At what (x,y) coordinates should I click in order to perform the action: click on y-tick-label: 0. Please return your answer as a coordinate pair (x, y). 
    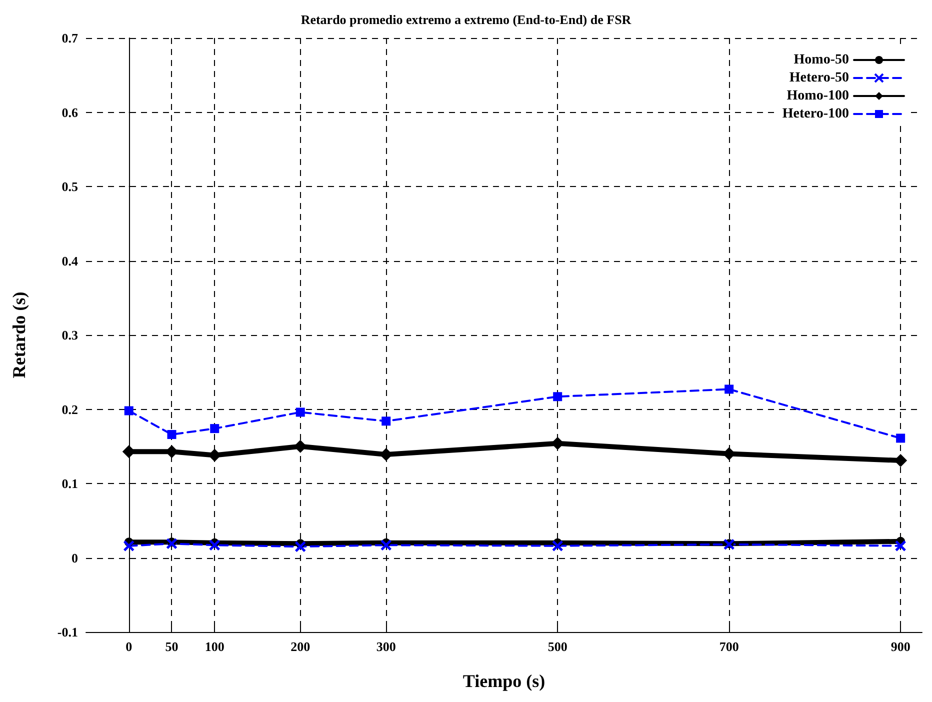
    Looking at the image, I should click on (75, 558).